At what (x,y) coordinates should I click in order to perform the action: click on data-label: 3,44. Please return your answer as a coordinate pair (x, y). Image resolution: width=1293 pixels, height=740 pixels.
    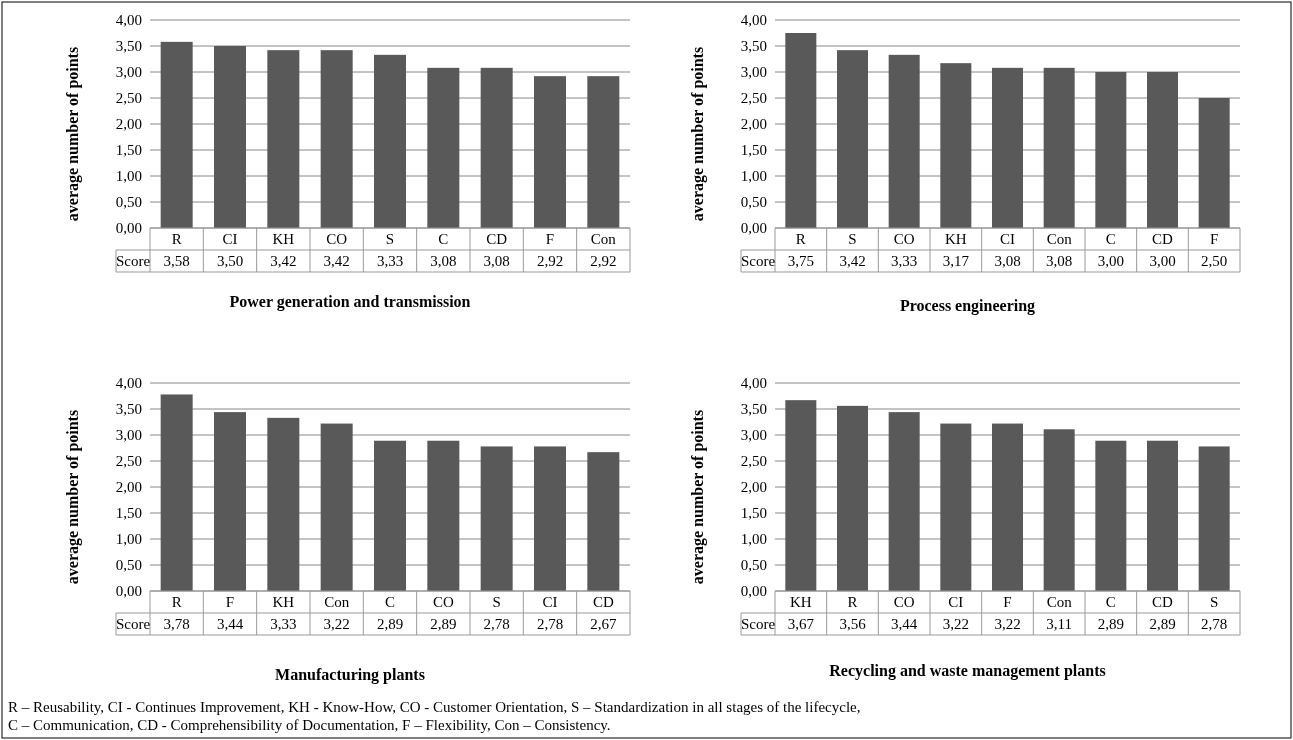
    Looking at the image, I should click on (904, 624).